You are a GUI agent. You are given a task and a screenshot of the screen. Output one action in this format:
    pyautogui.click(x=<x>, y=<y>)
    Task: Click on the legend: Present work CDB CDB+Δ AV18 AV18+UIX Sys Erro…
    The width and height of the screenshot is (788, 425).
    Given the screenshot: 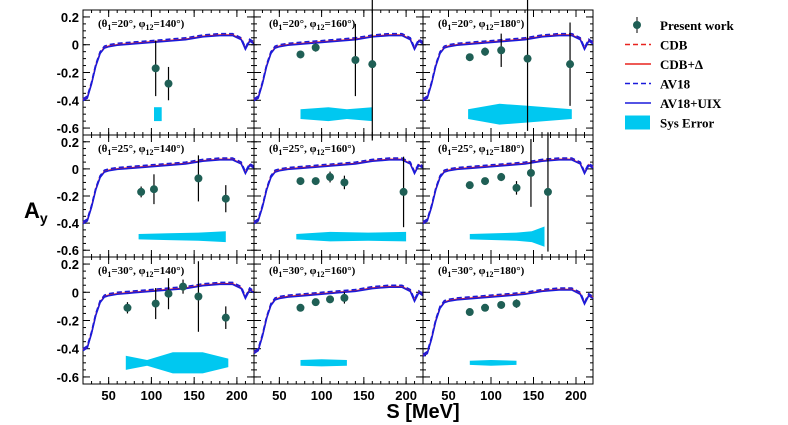 What is the action you would take?
    pyautogui.click(x=680, y=74)
    